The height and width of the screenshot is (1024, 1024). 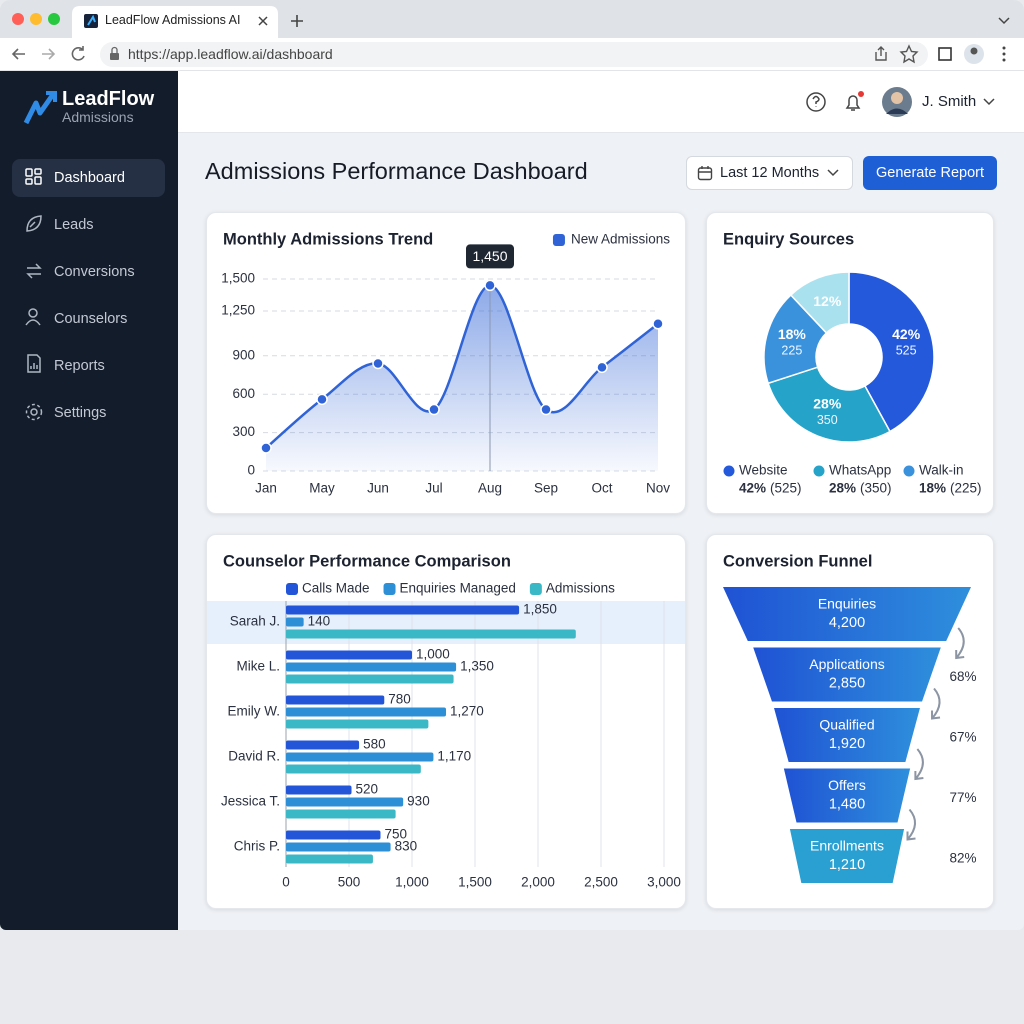 I want to click on brand-subtitle: Admissions, so click(x=98, y=117).